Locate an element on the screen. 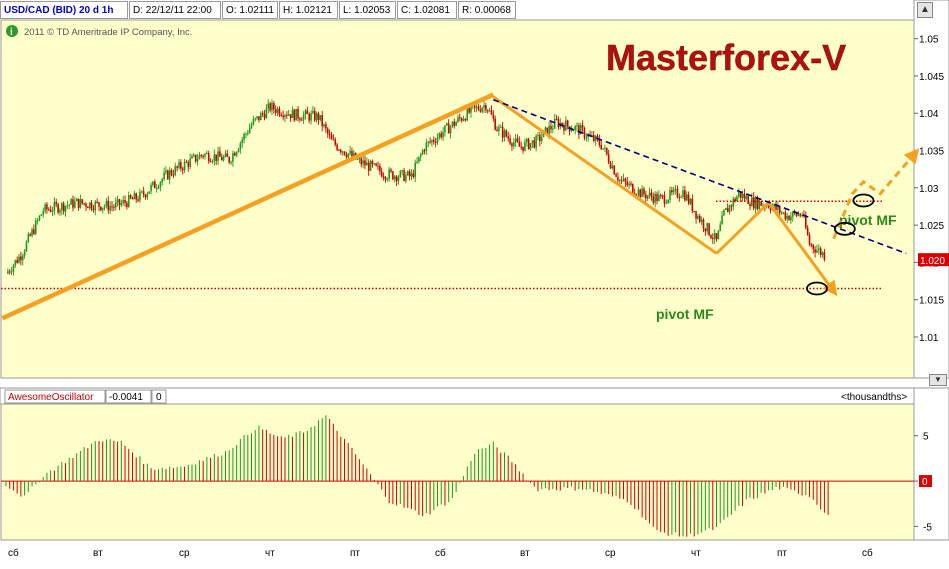 This screenshot has height=569, width=949. price-tick-label: 1.05 is located at coordinates (929, 40).